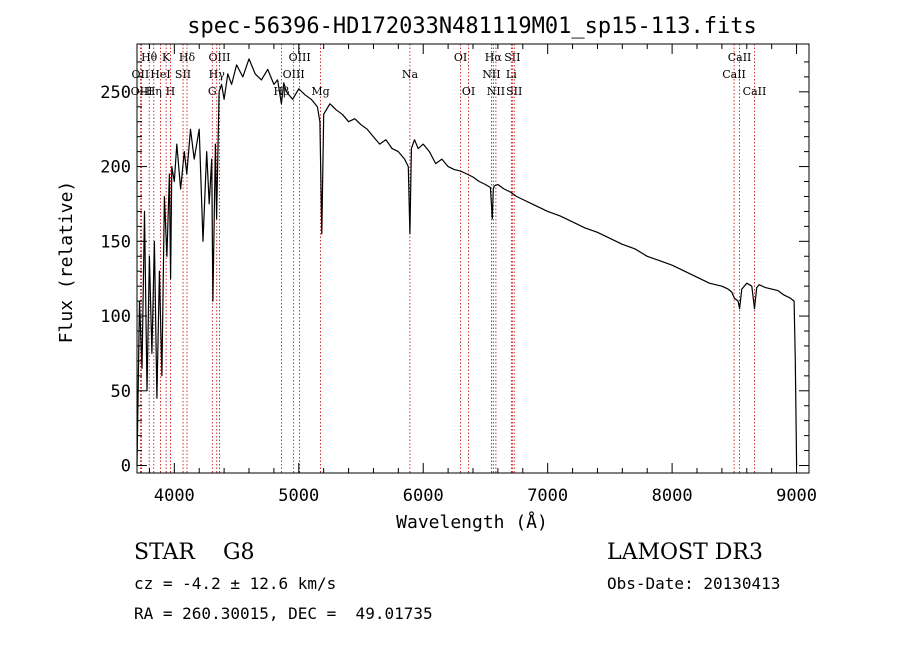 This screenshot has height=649, width=900. What do you see at coordinates (672, 496) in the screenshot?
I see `x-tick-label-8000: 8000` at bounding box center [672, 496].